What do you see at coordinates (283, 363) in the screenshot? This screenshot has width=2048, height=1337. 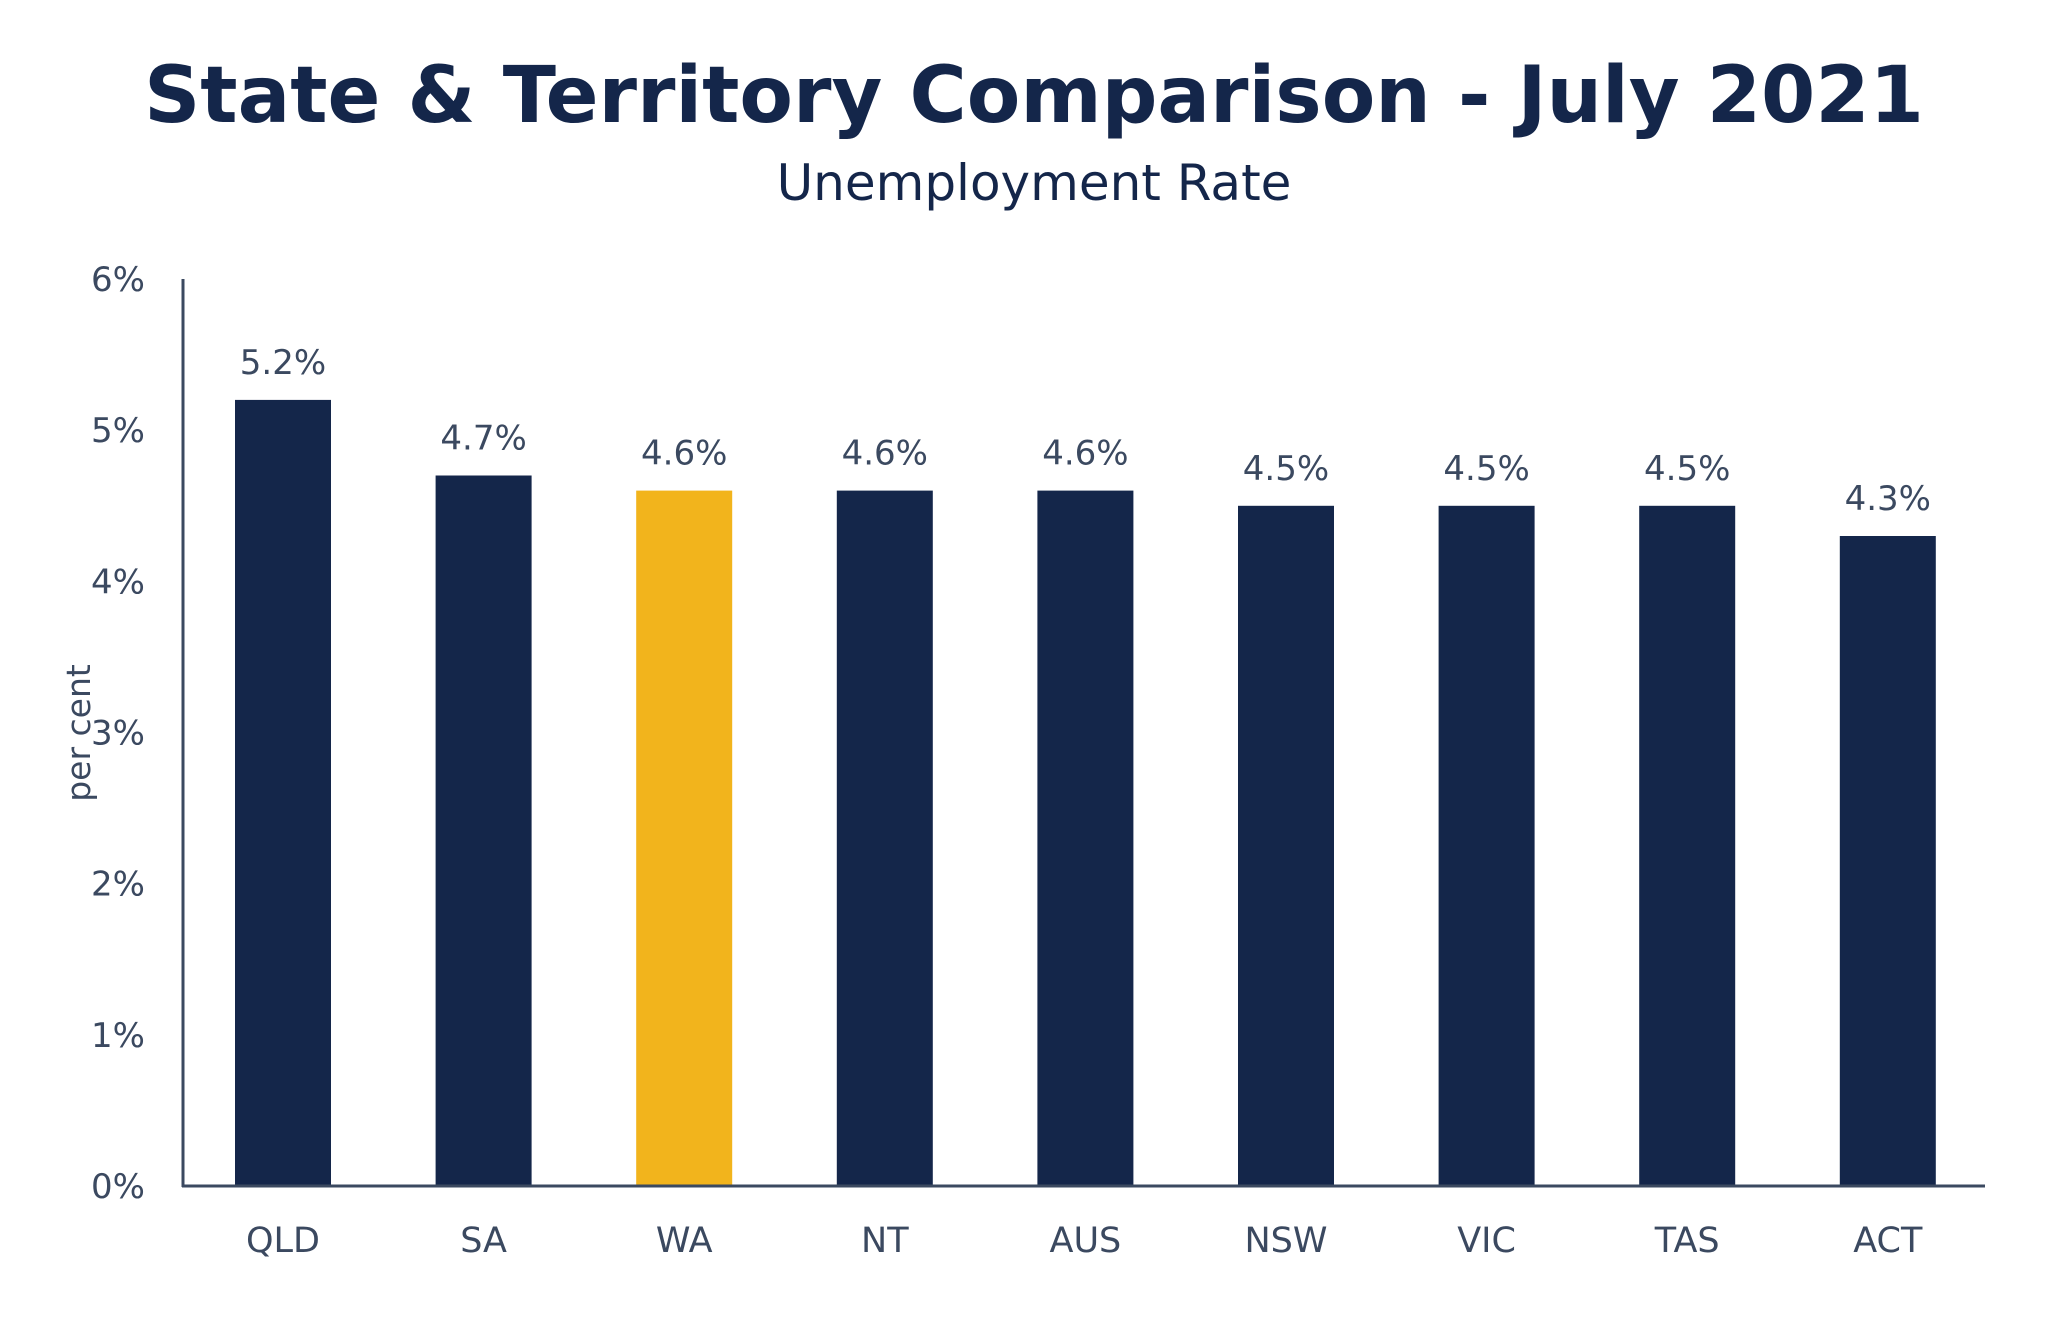 I see `value-label-qld: 5.2%` at bounding box center [283, 363].